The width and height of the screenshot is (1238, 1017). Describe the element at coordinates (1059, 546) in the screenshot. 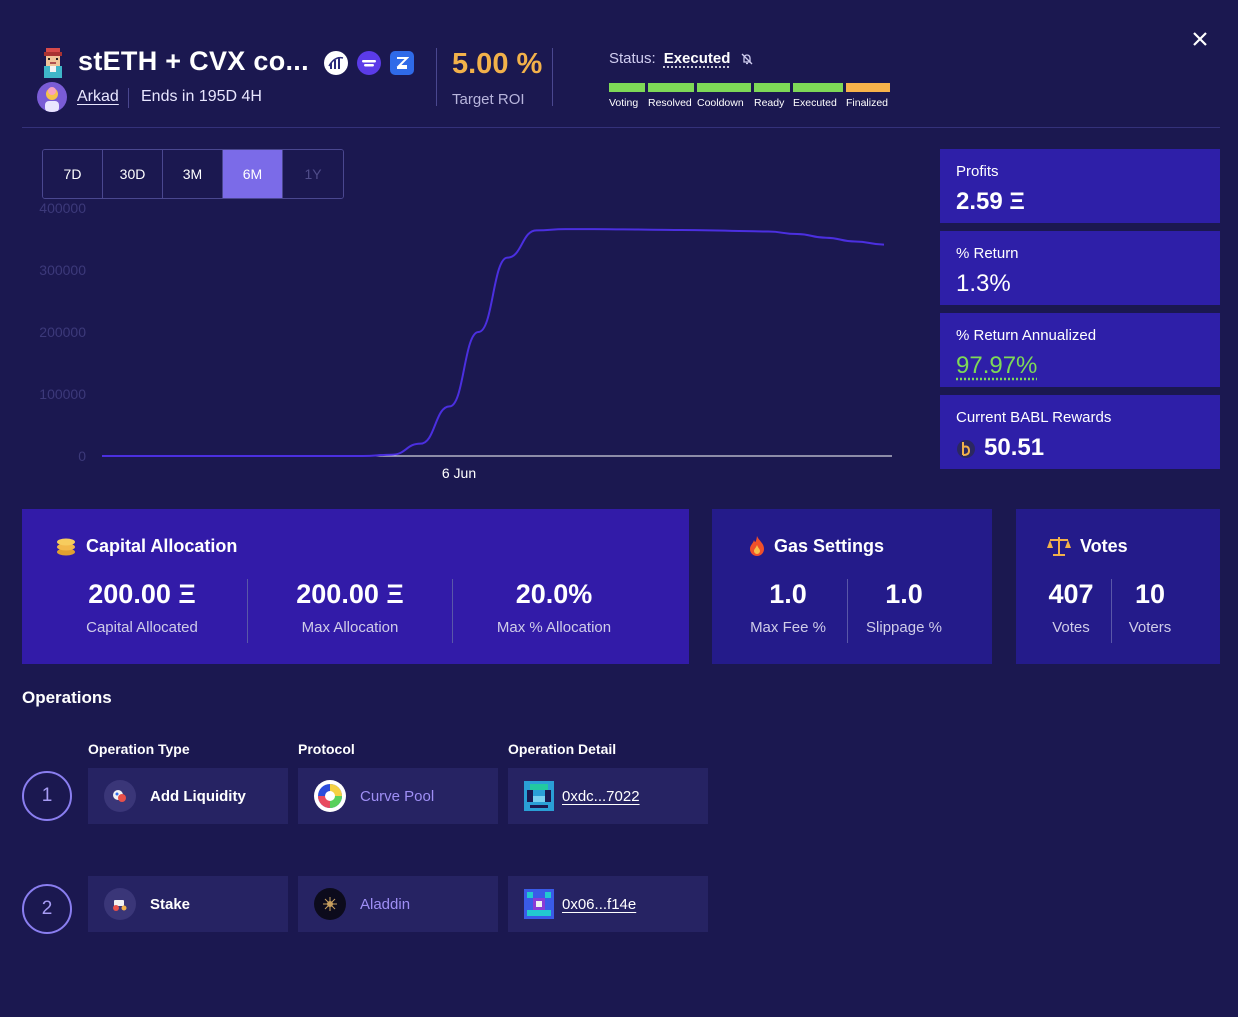

I see `scales-icon` at that location.